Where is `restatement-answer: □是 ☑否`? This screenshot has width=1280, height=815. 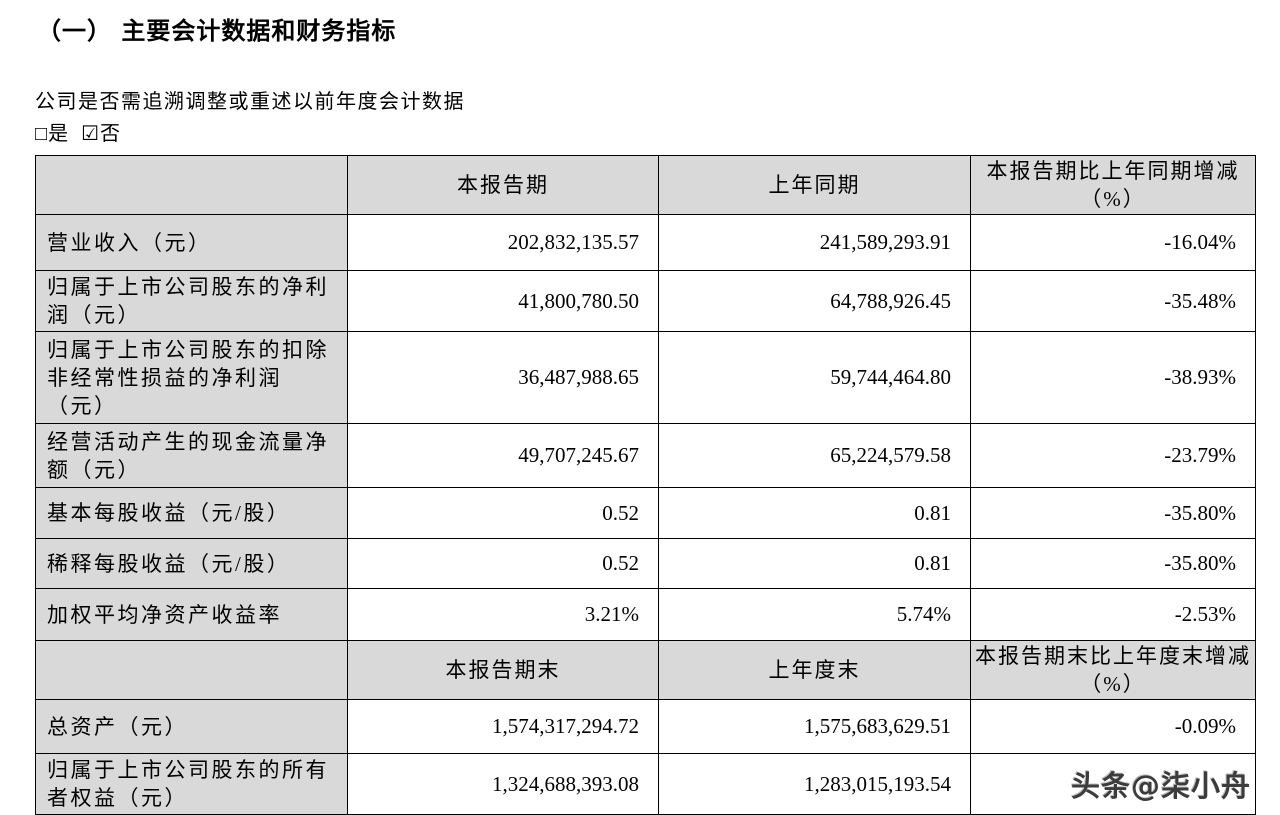
restatement-answer: □是 ☑否 is located at coordinates (645, 134).